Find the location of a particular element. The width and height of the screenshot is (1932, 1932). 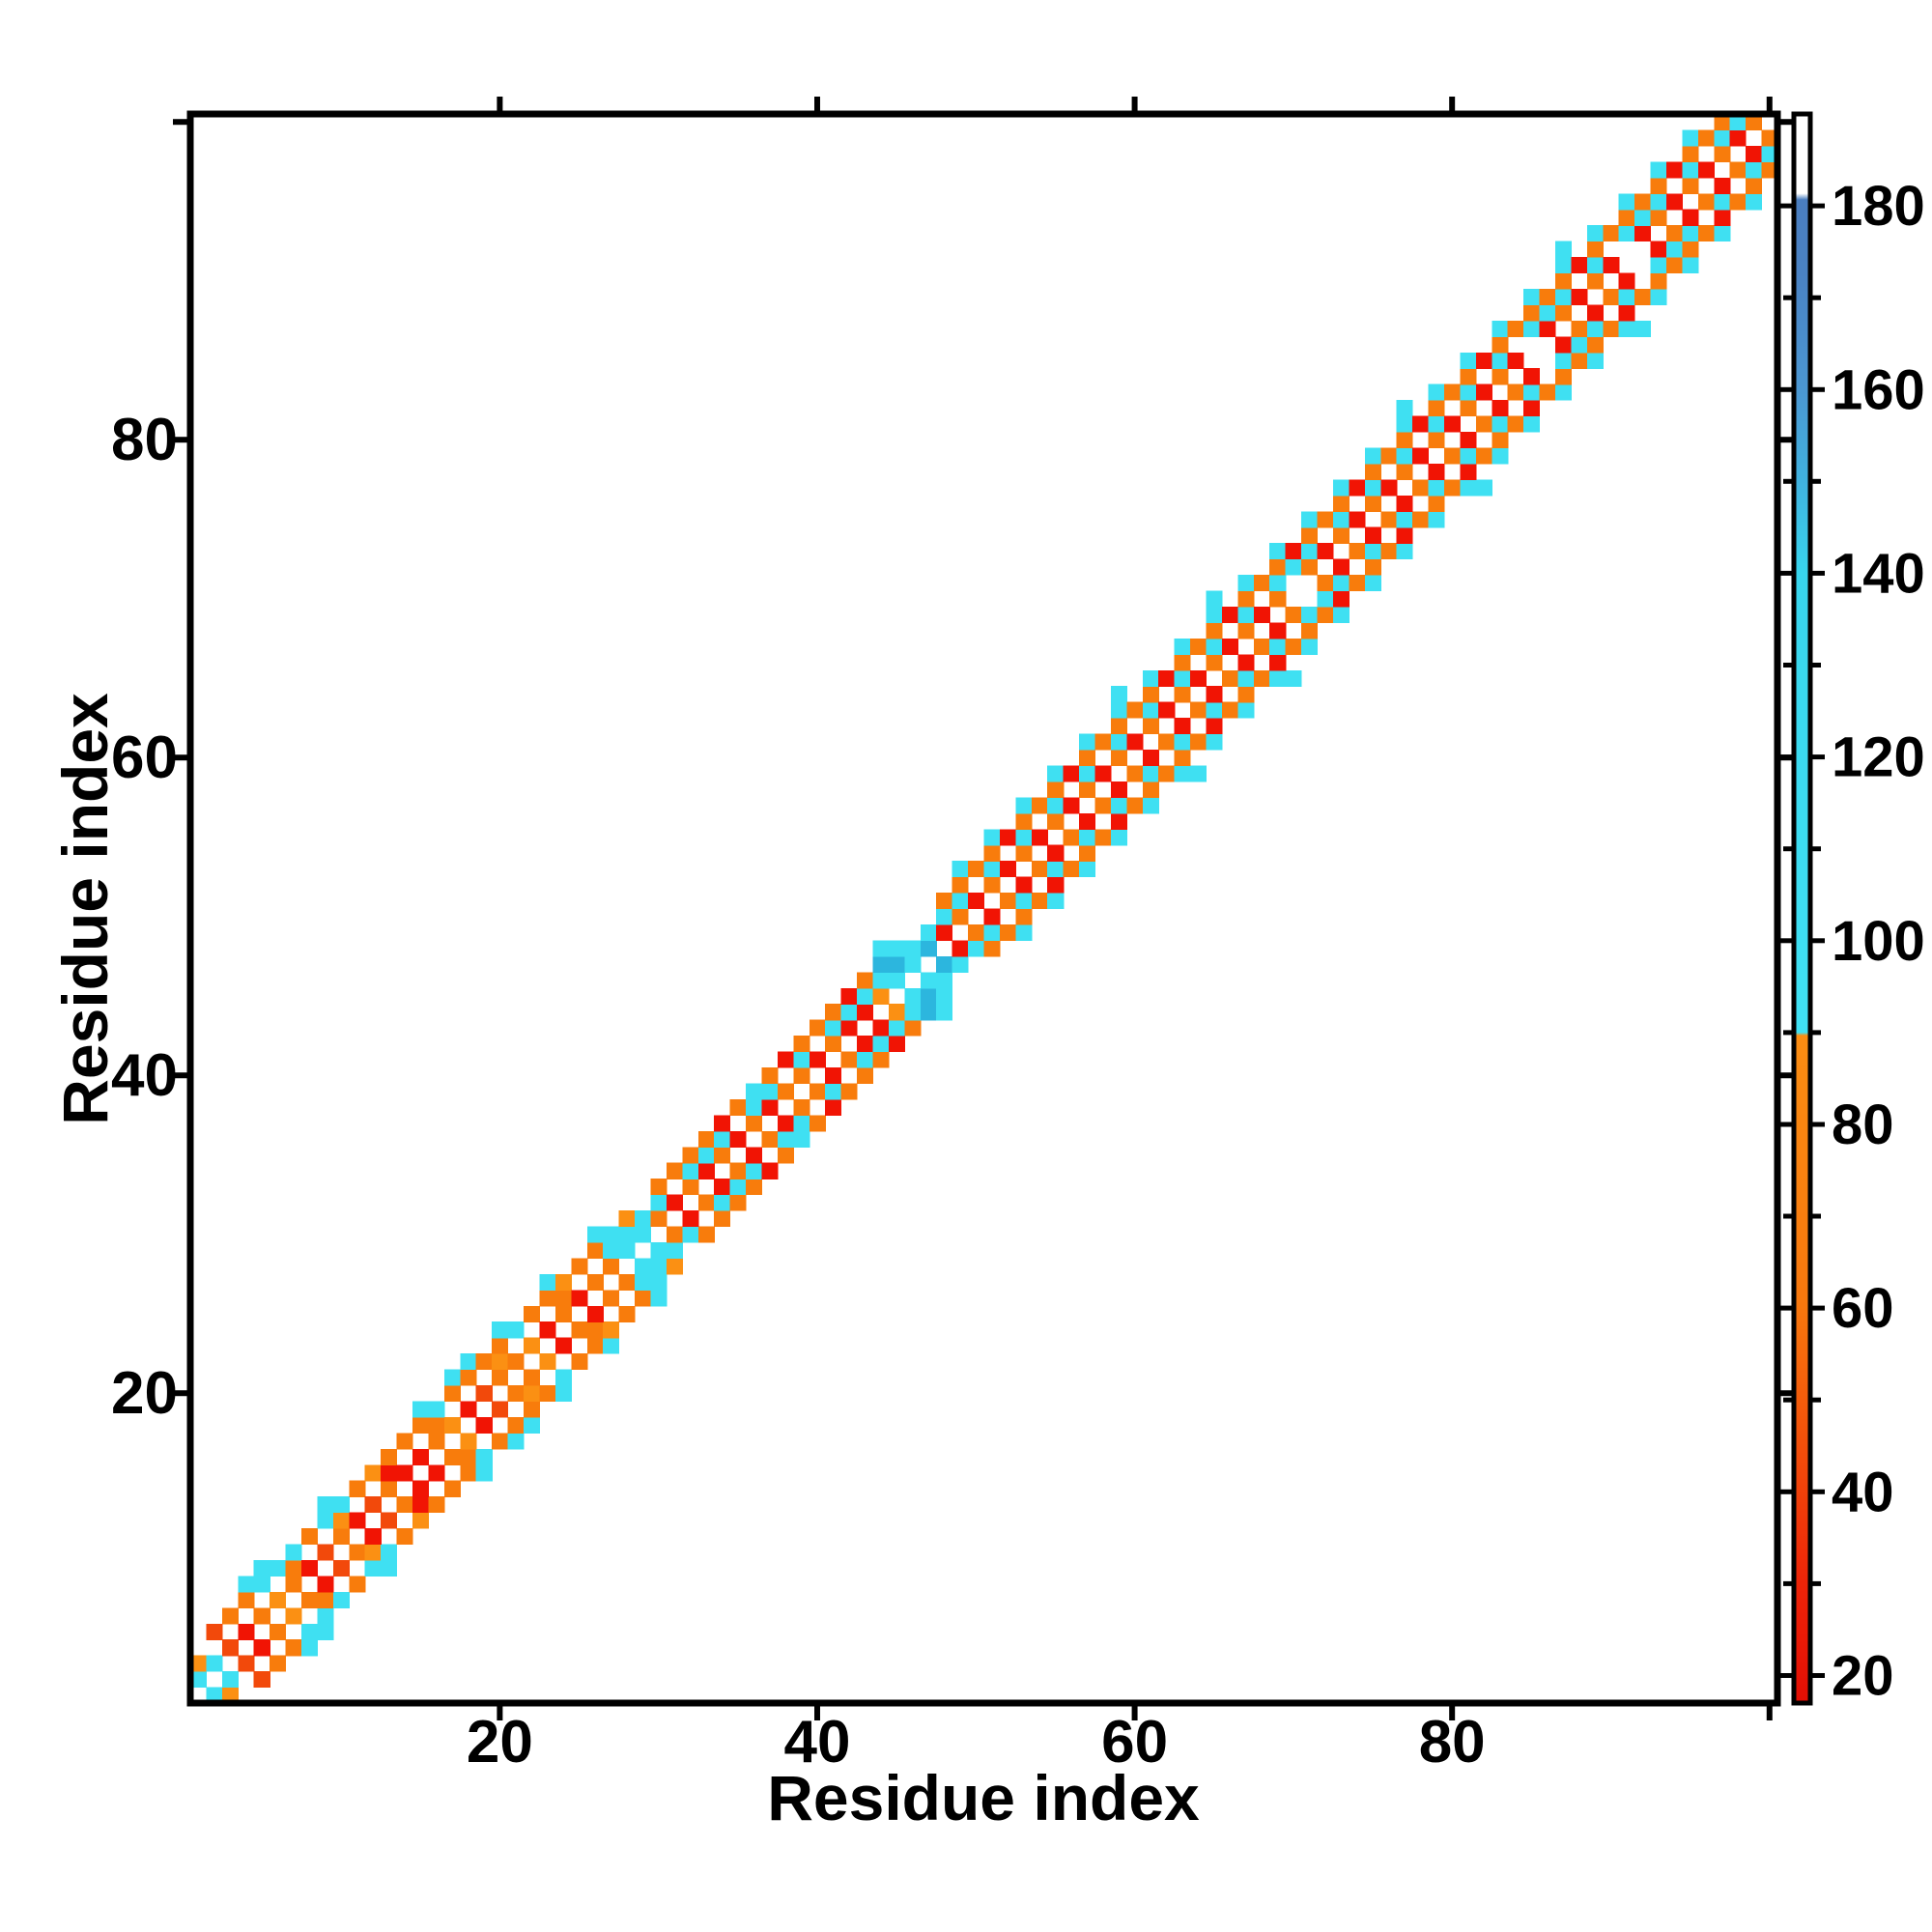

y-tick-label: 20 is located at coordinates (144, 1393).